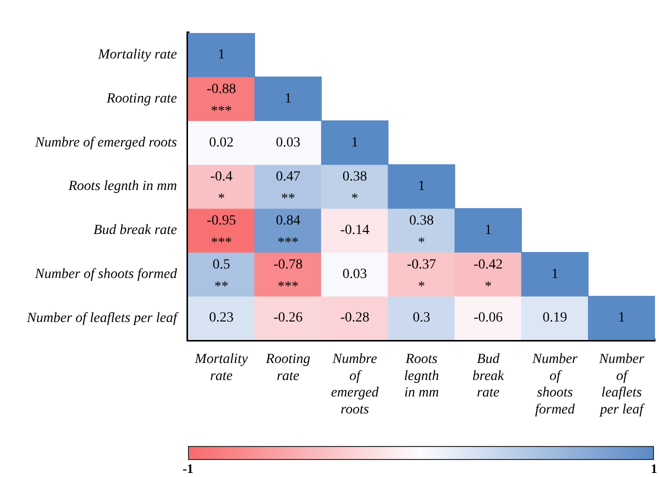  What do you see at coordinates (221, 232) in the screenshot?
I see `data-label: -0.95 ***` at bounding box center [221, 232].